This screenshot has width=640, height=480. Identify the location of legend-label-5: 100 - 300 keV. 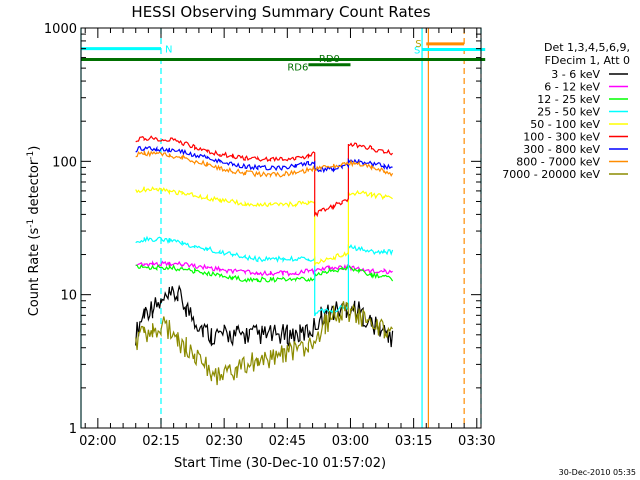
(561, 137).